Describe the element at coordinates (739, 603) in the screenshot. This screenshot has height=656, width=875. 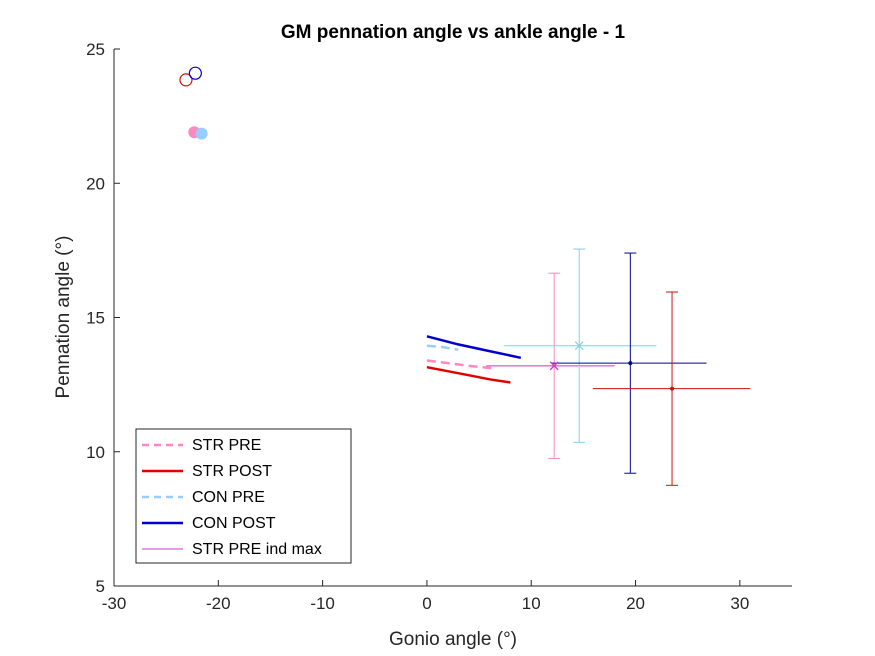
I see `x-tick-label: 30` at that location.